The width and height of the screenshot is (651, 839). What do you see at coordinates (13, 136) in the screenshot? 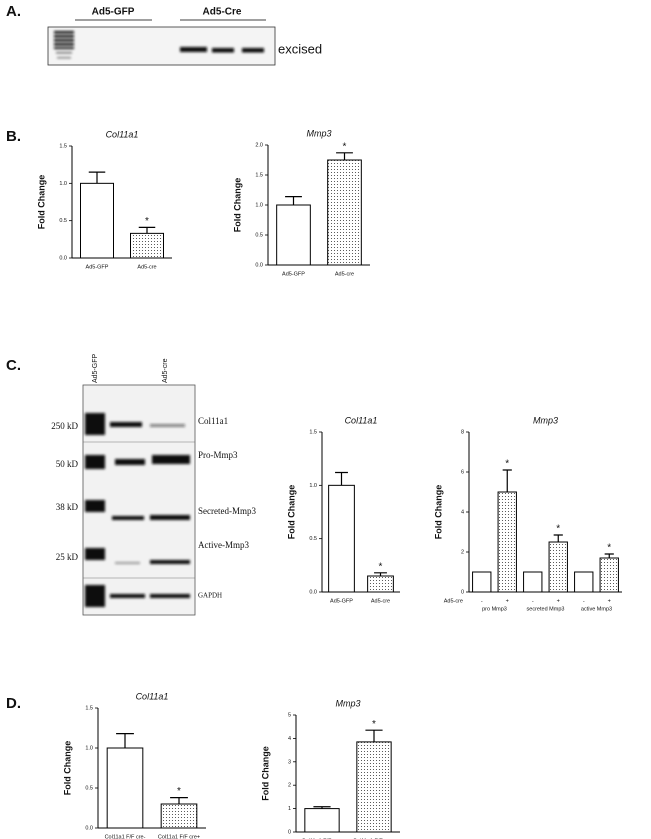
I see `panel-label: B.` at bounding box center [13, 136].